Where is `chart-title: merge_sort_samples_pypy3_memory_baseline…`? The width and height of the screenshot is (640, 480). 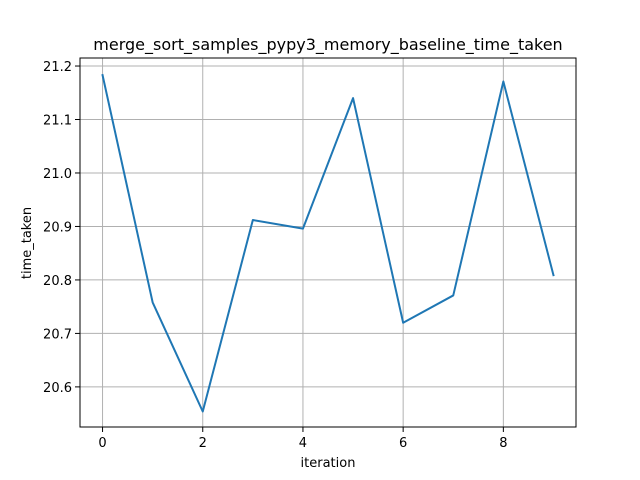 chart-title: merge_sort_samples_pypy3_memory_baseline… is located at coordinates (327, 45).